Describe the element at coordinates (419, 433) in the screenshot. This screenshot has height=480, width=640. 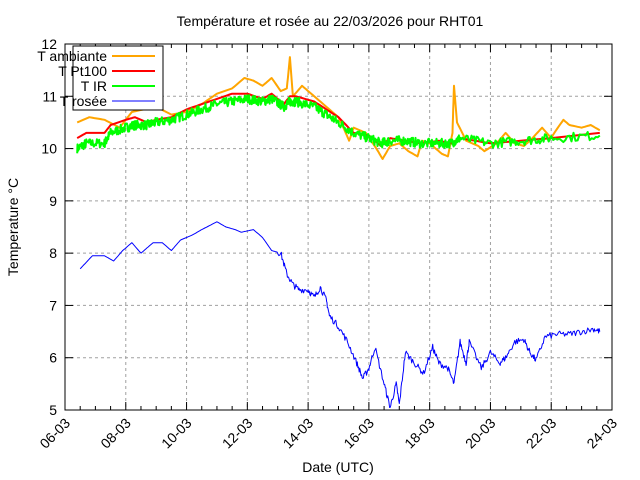
I see `x-tick-label: 18-03` at that location.